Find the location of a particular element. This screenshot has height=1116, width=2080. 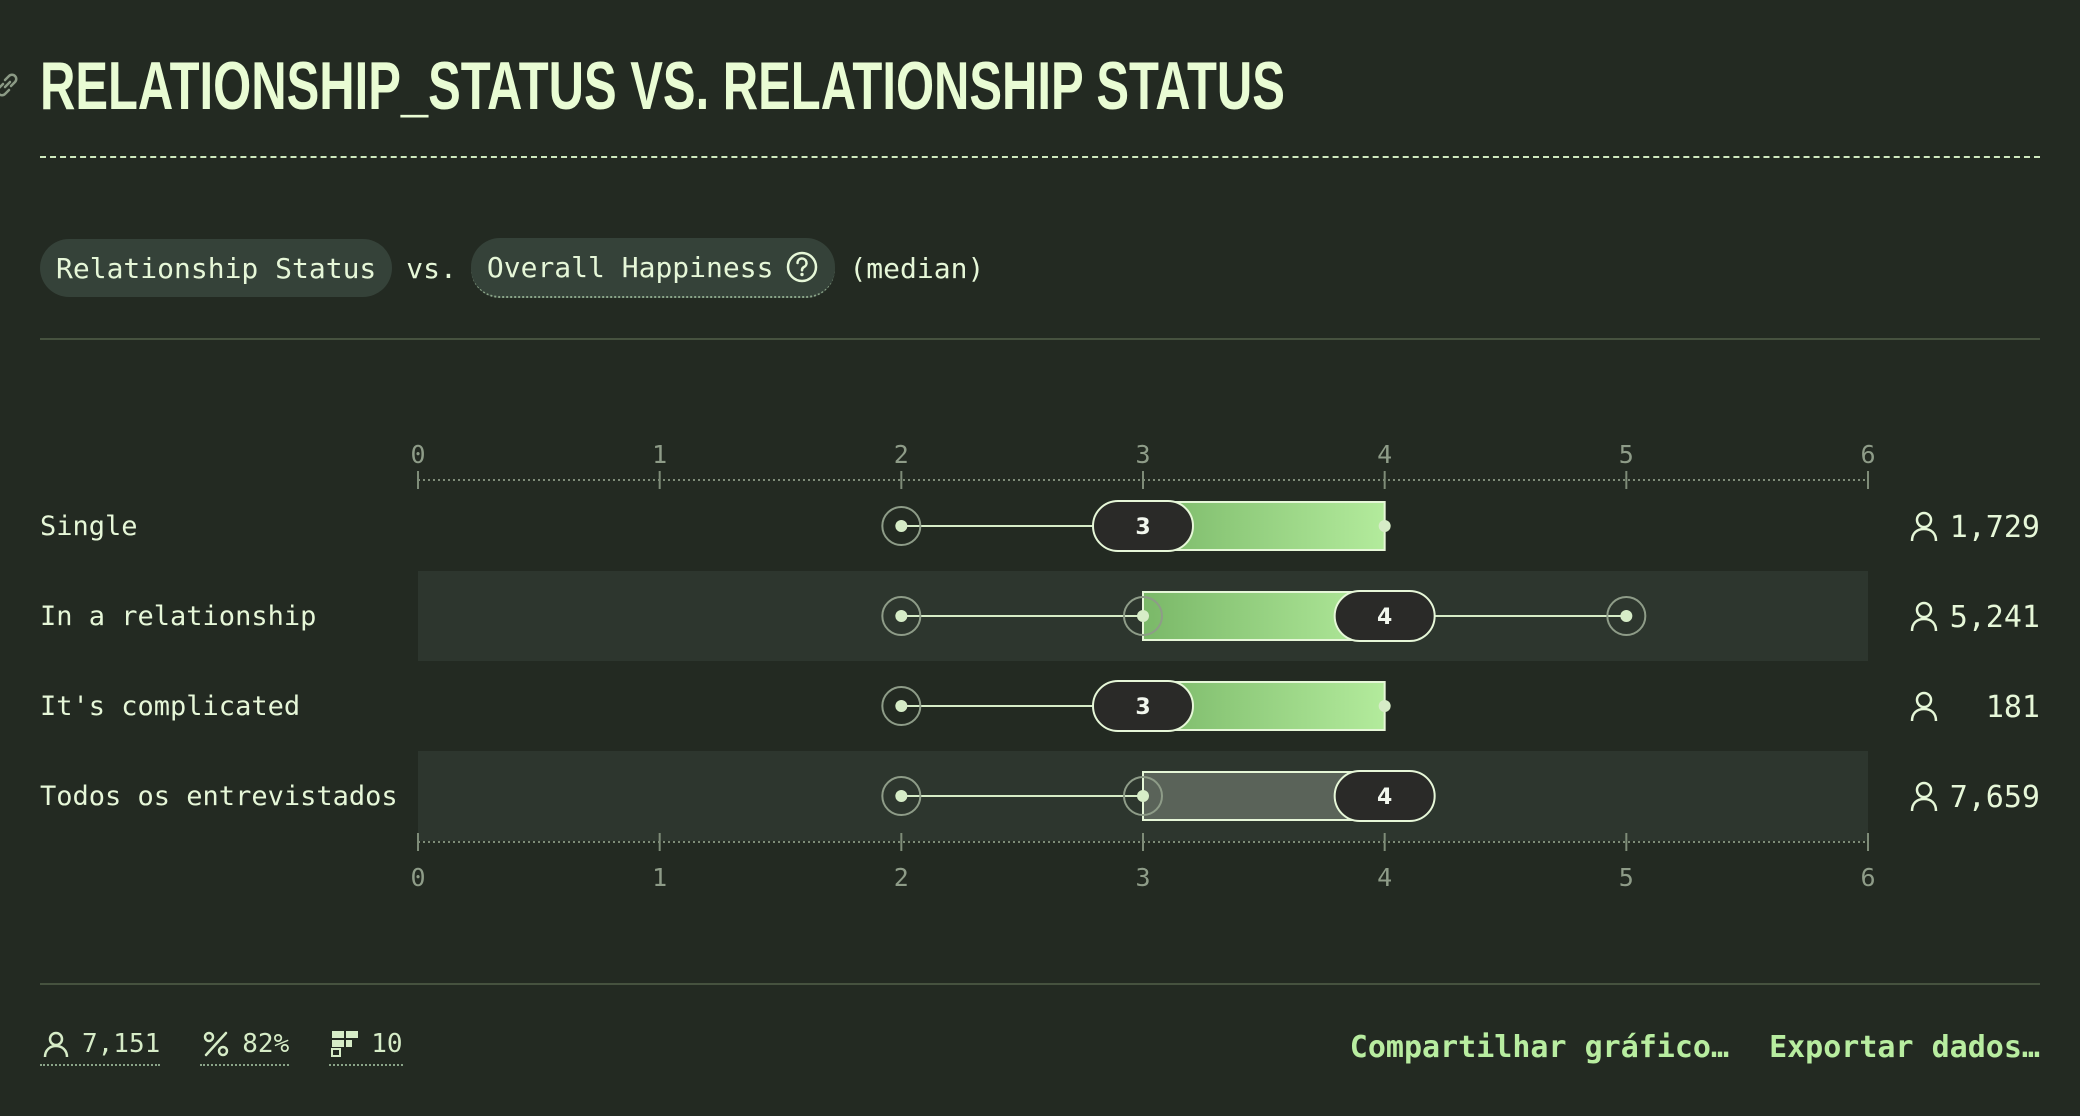

y-variable-selector: Overall Happiness is located at coordinates (653, 268).